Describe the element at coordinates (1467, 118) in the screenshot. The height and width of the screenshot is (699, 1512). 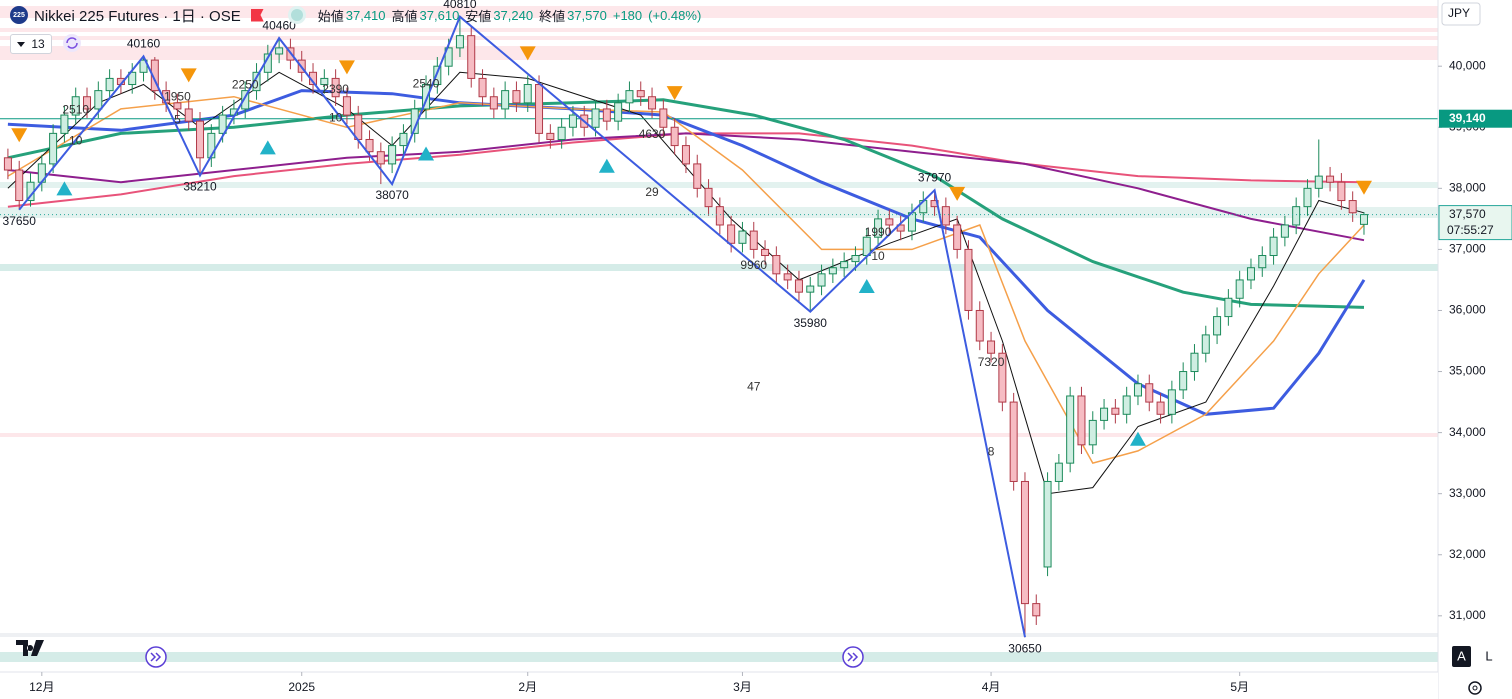
I see `price-line-label: 39,140` at that location.